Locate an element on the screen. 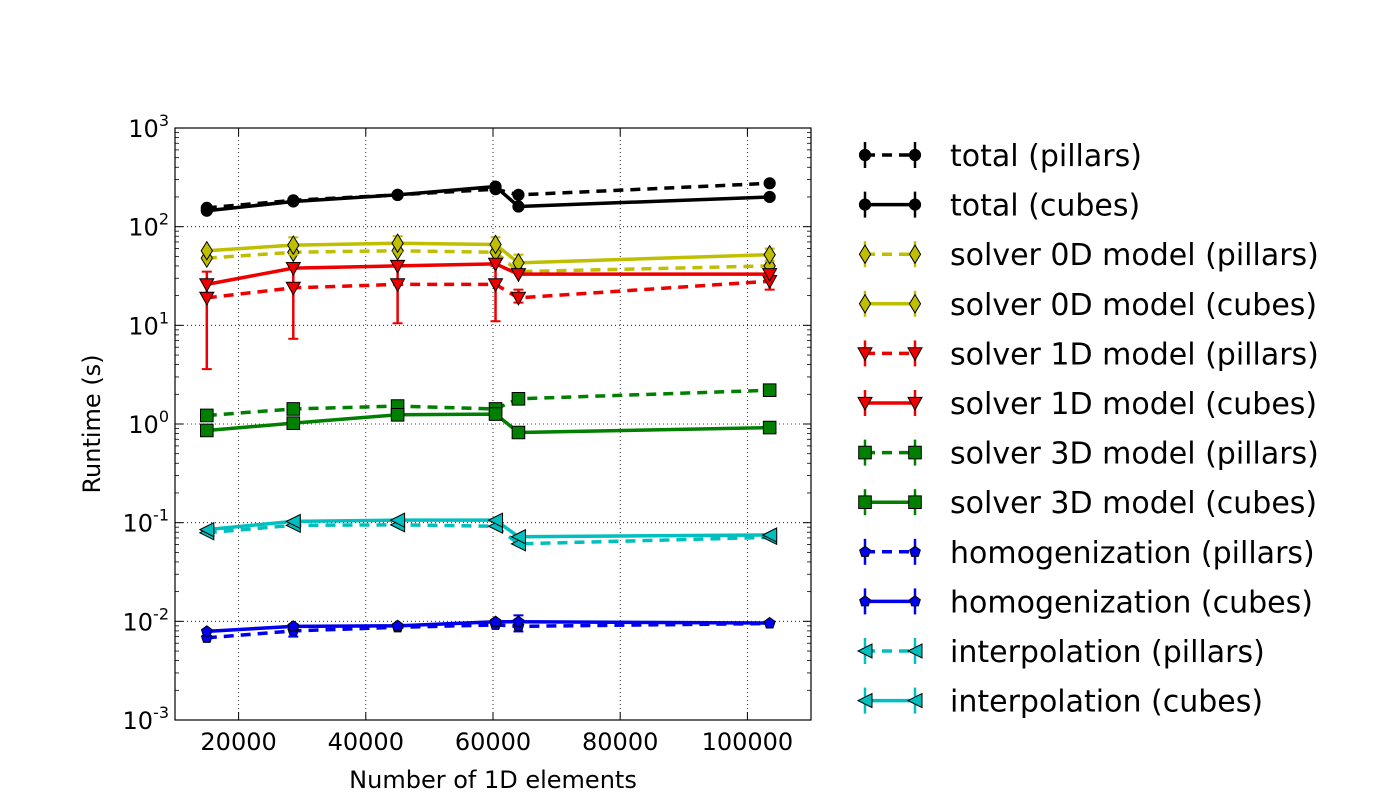  legend-item-solver-1d-model-cubes: solver 1D model (cubes) is located at coordinates (1087, 404).